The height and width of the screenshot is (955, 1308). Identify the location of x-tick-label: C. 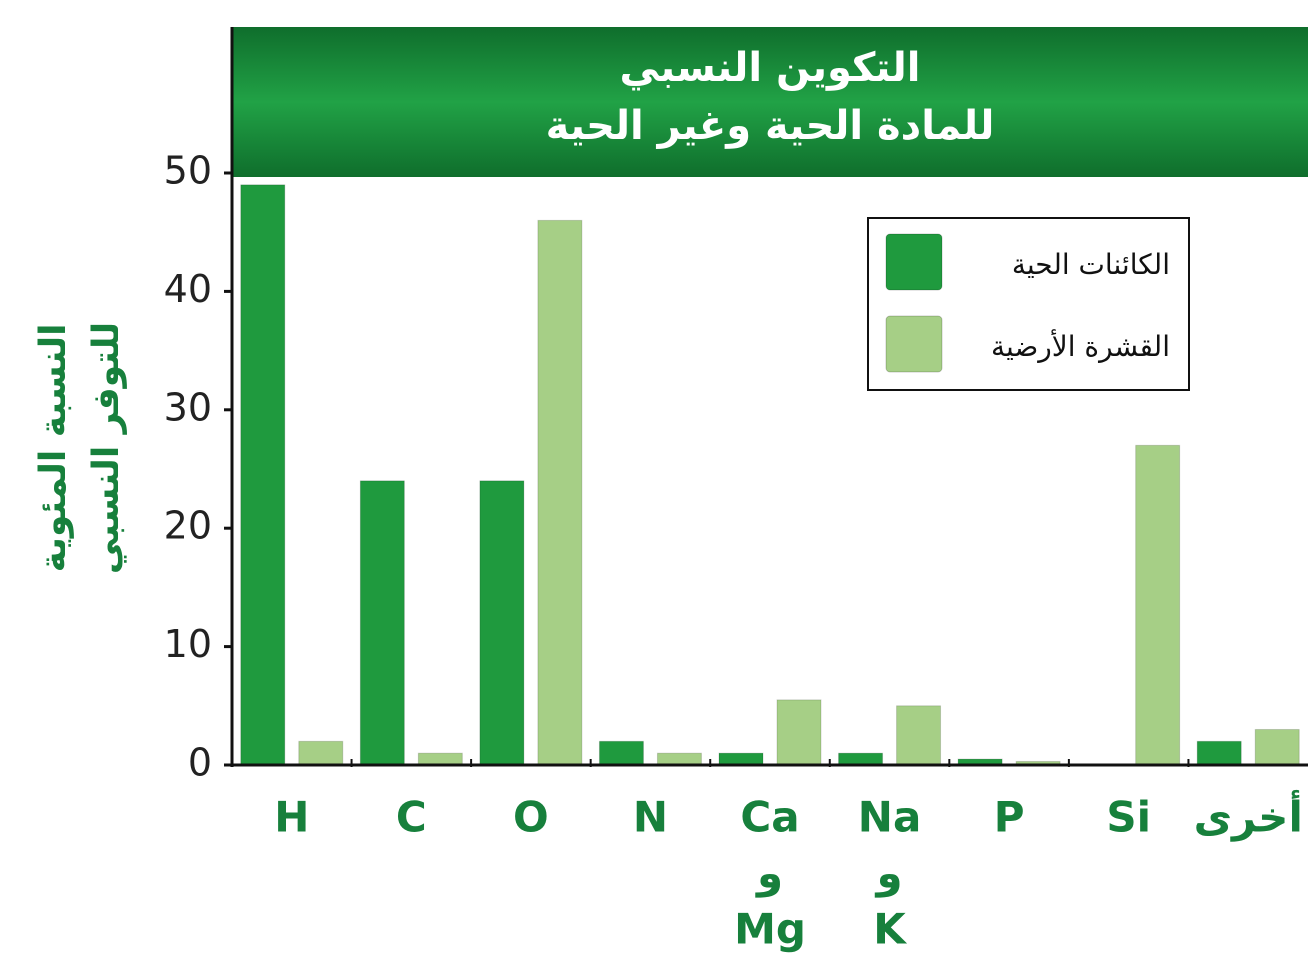
(411, 817).